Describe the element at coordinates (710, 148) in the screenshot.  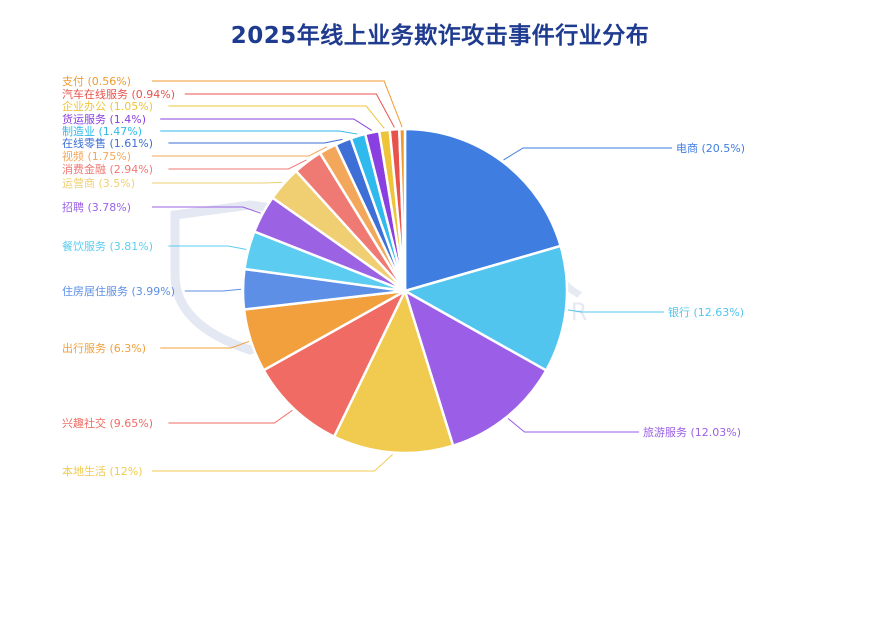
I see `slice-label-0: 电商 (20.5%)` at that location.